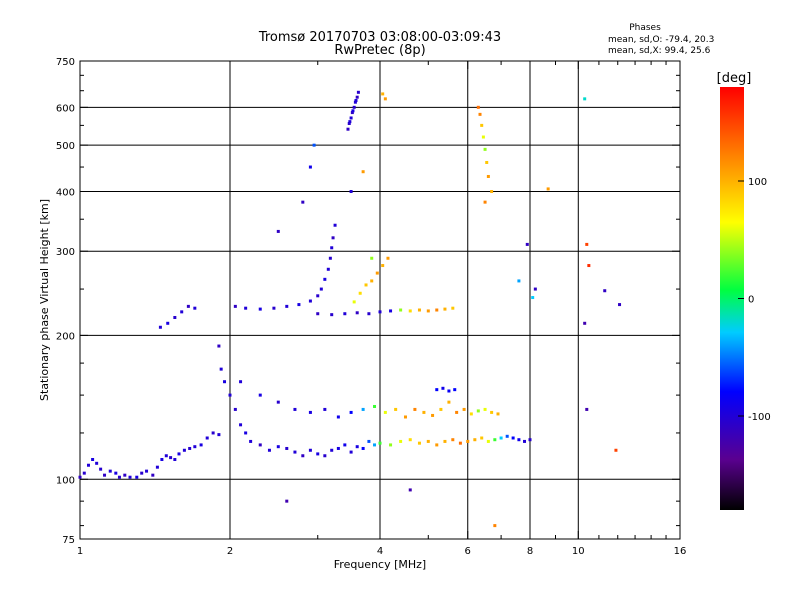 This screenshot has width=800, height=600. Describe the element at coordinates (65, 192) in the screenshot. I see `y-tick-label: 400` at that location.